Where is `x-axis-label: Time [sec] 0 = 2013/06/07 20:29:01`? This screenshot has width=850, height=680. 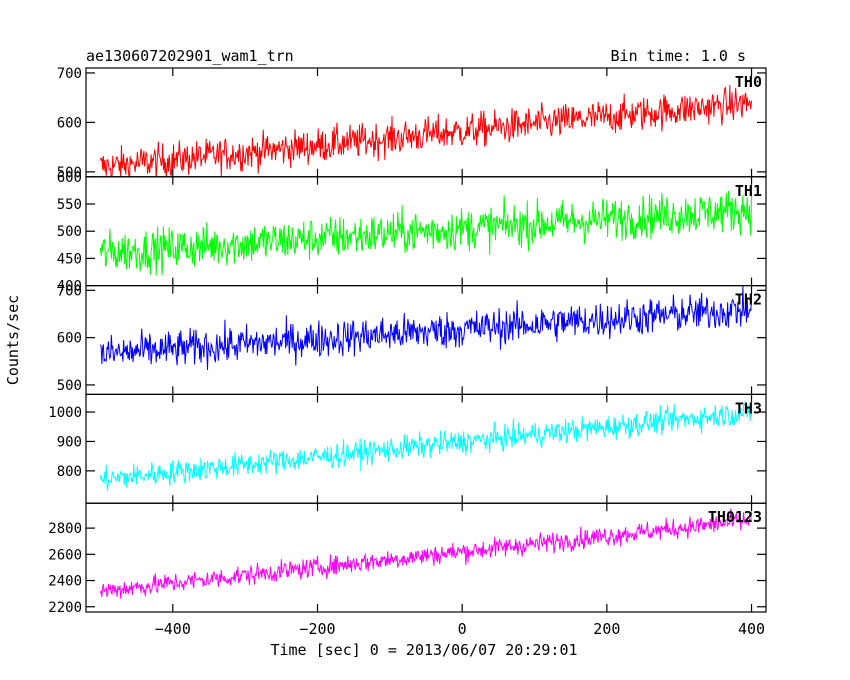 x-axis-label: Time [sec] 0 = 2013/06/07 20:29:01 is located at coordinates (423, 650).